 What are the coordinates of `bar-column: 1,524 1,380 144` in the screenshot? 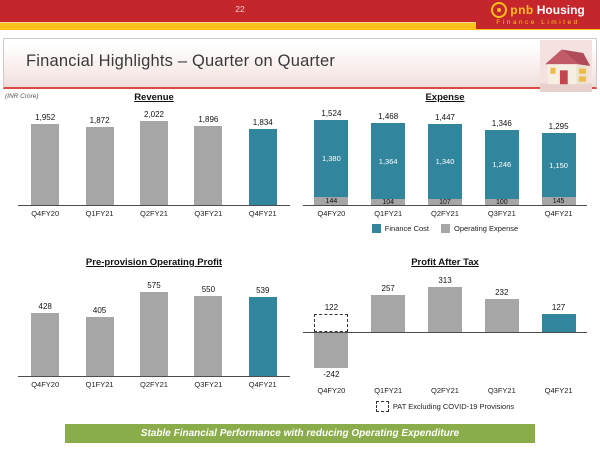 It's located at (331, 157).